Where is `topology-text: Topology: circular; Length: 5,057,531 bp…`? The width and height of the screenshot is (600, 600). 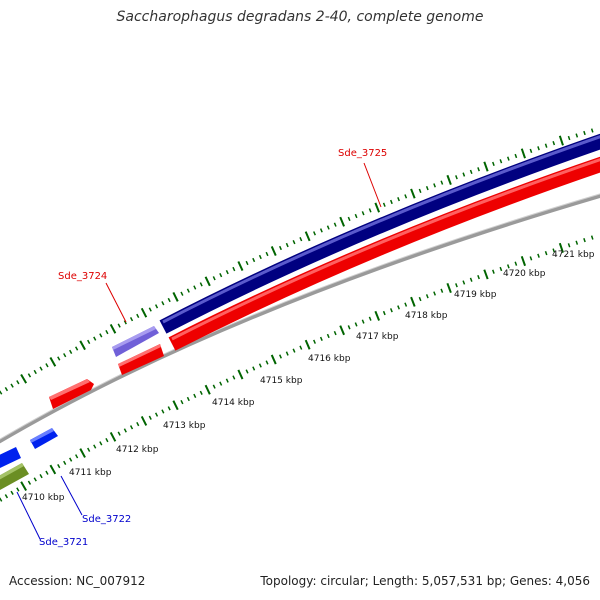
topology-text: Topology: circular; Length: 5,057,531 bp… is located at coordinates (425, 581).